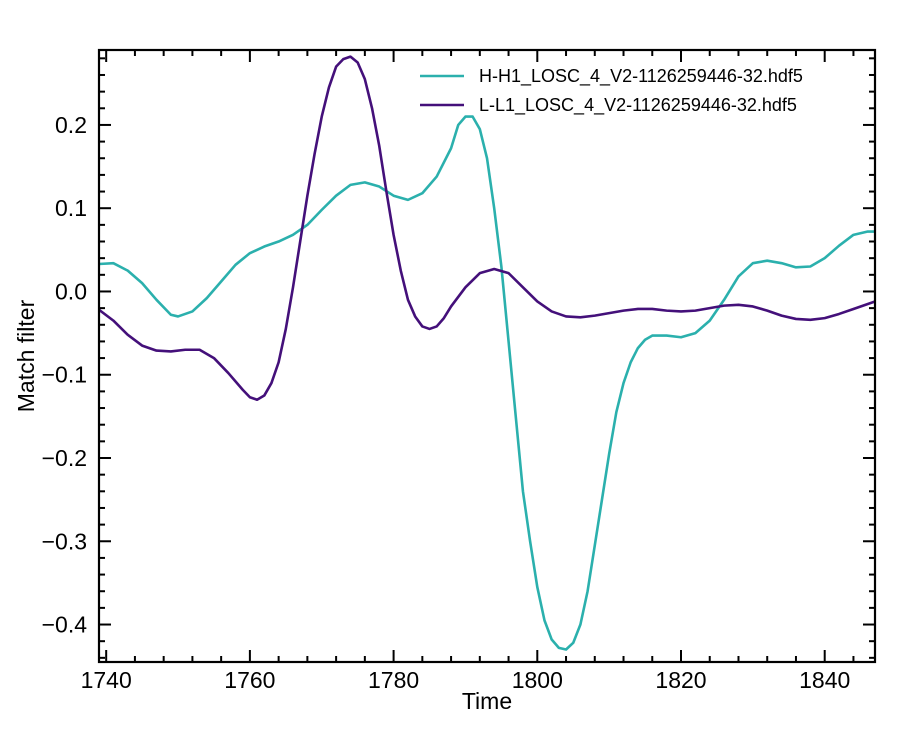  Describe the element at coordinates (64, 458) in the screenshot. I see `y-tick-label: −0.2` at that location.